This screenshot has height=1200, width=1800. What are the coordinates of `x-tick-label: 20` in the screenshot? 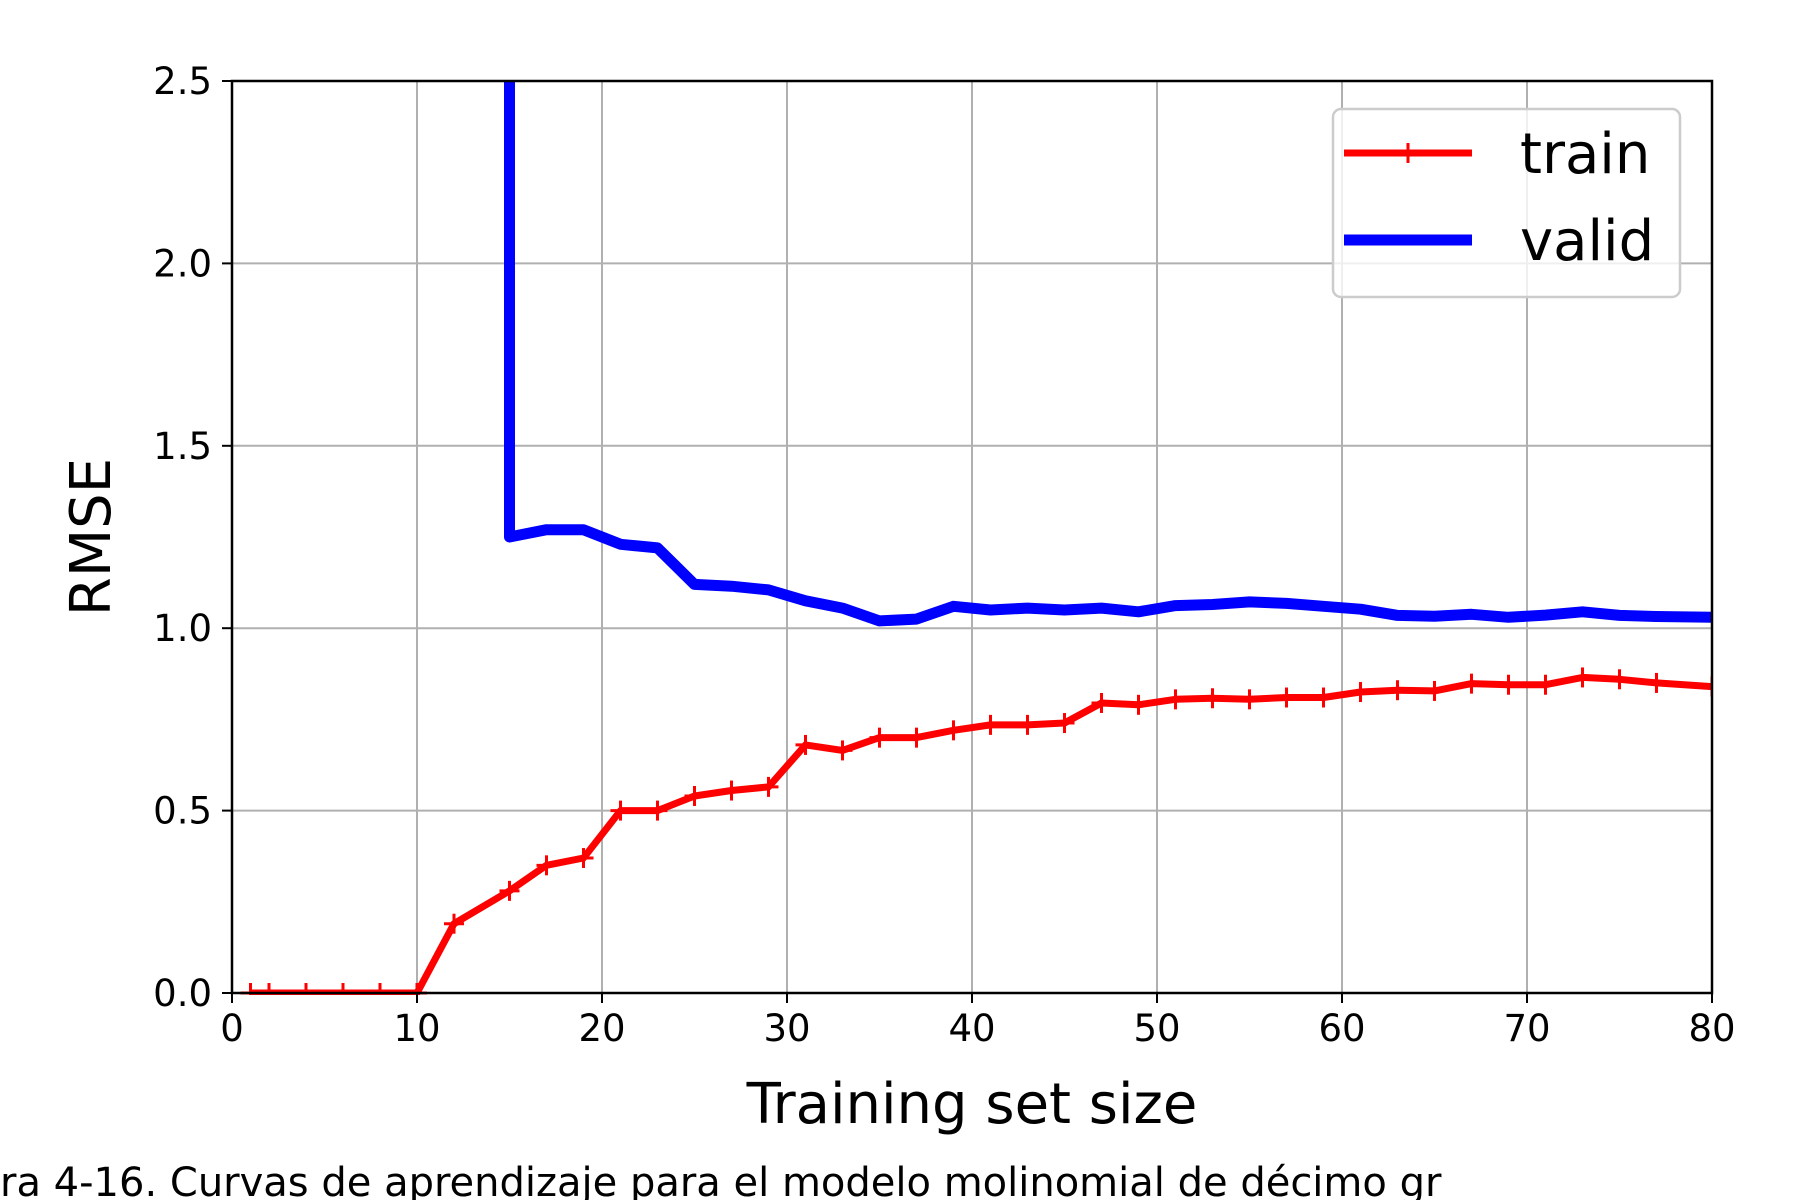 It's located at (601, 1028).